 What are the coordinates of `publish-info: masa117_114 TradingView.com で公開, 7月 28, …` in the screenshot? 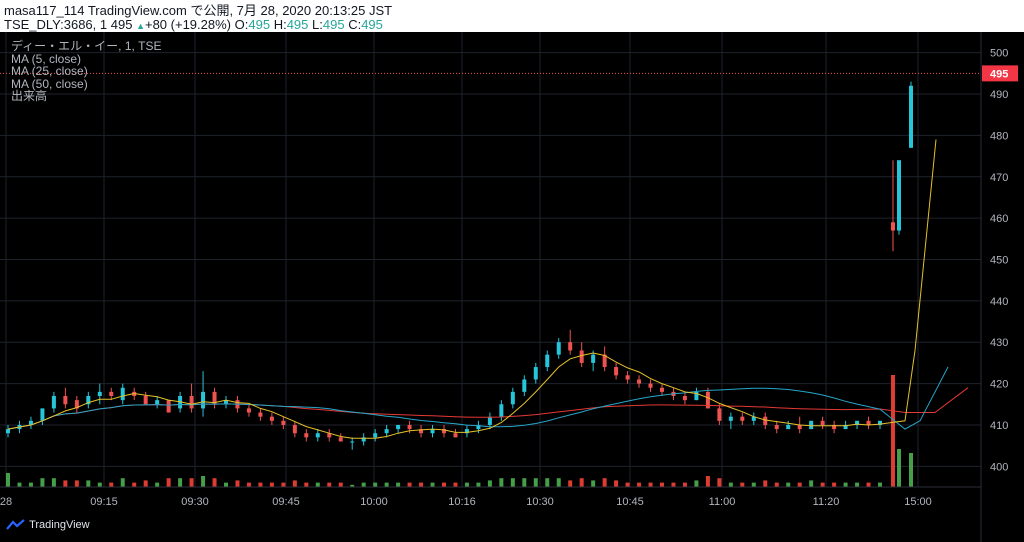 It's located at (198, 10).